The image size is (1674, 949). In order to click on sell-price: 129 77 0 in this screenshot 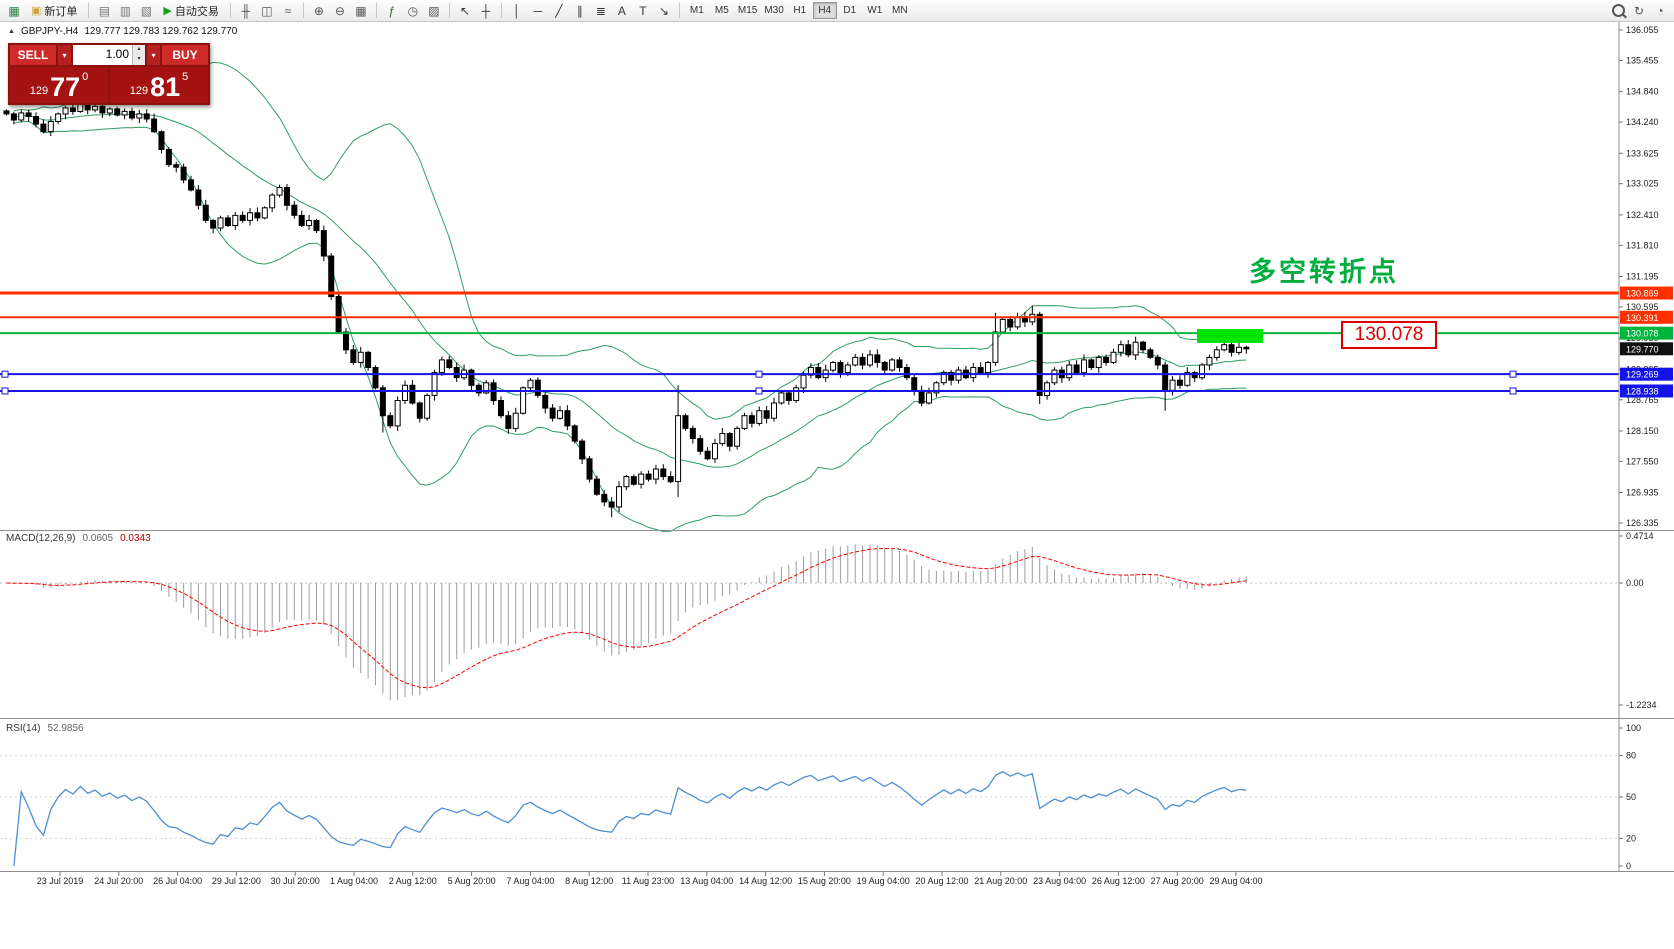, I will do `click(59, 85)`.